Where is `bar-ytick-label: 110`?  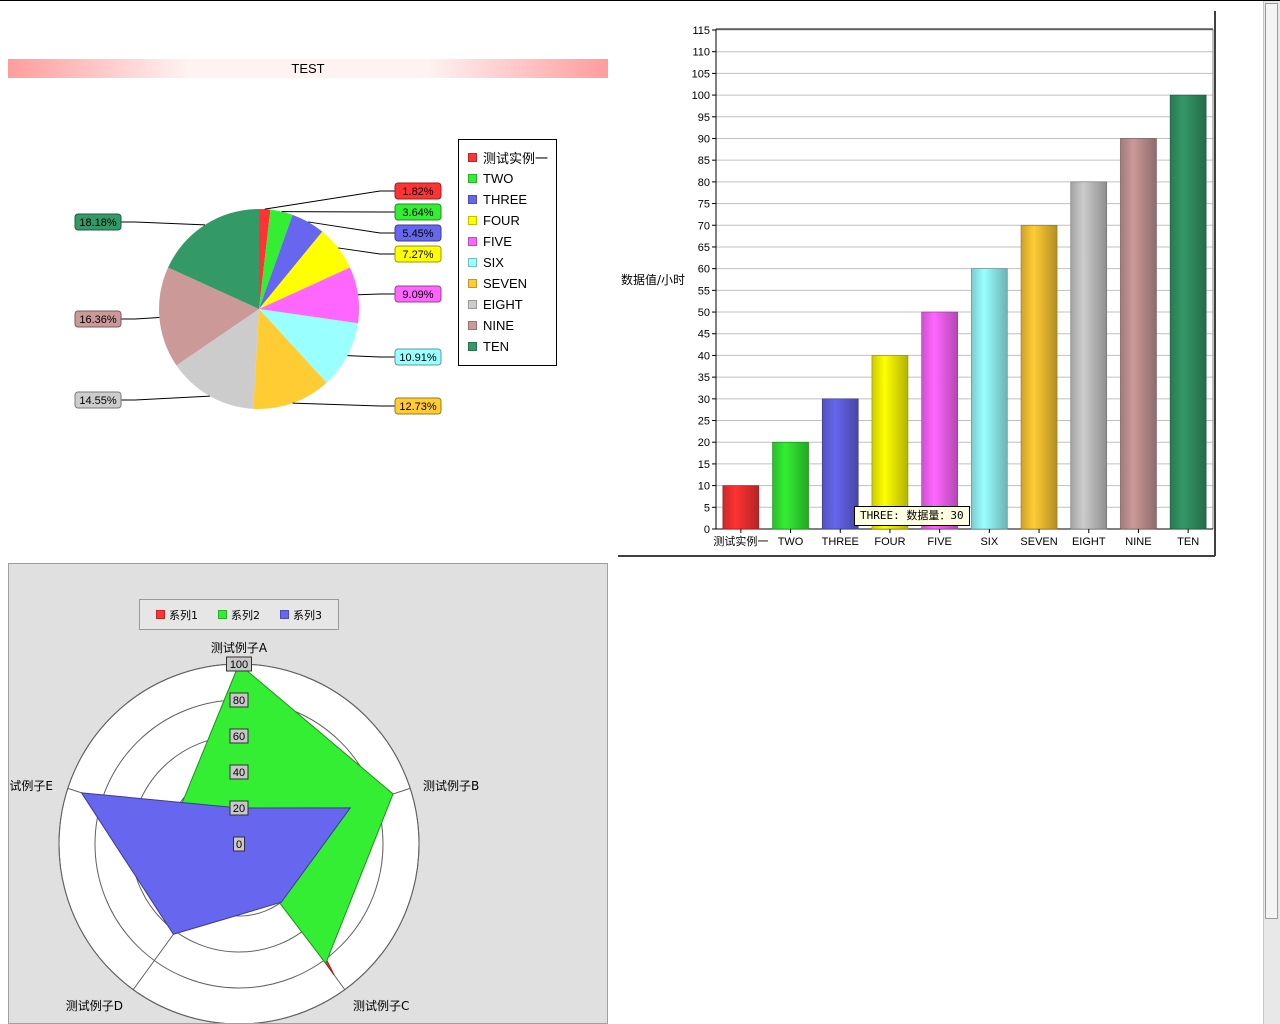 bar-ytick-label: 110 is located at coordinates (701, 53).